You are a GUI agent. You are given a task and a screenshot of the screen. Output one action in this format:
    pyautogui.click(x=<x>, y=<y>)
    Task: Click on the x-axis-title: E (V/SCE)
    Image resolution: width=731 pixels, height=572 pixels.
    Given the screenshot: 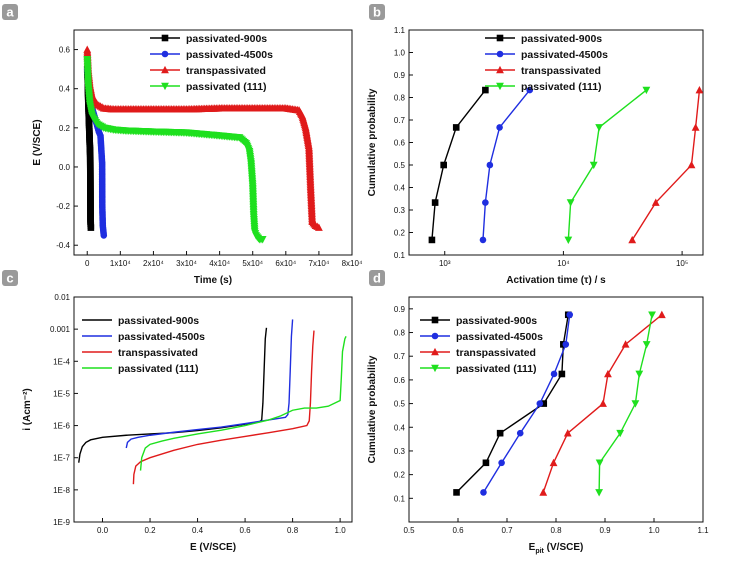 What is the action you would take?
    pyautogui.click(x=213, y=547)
    